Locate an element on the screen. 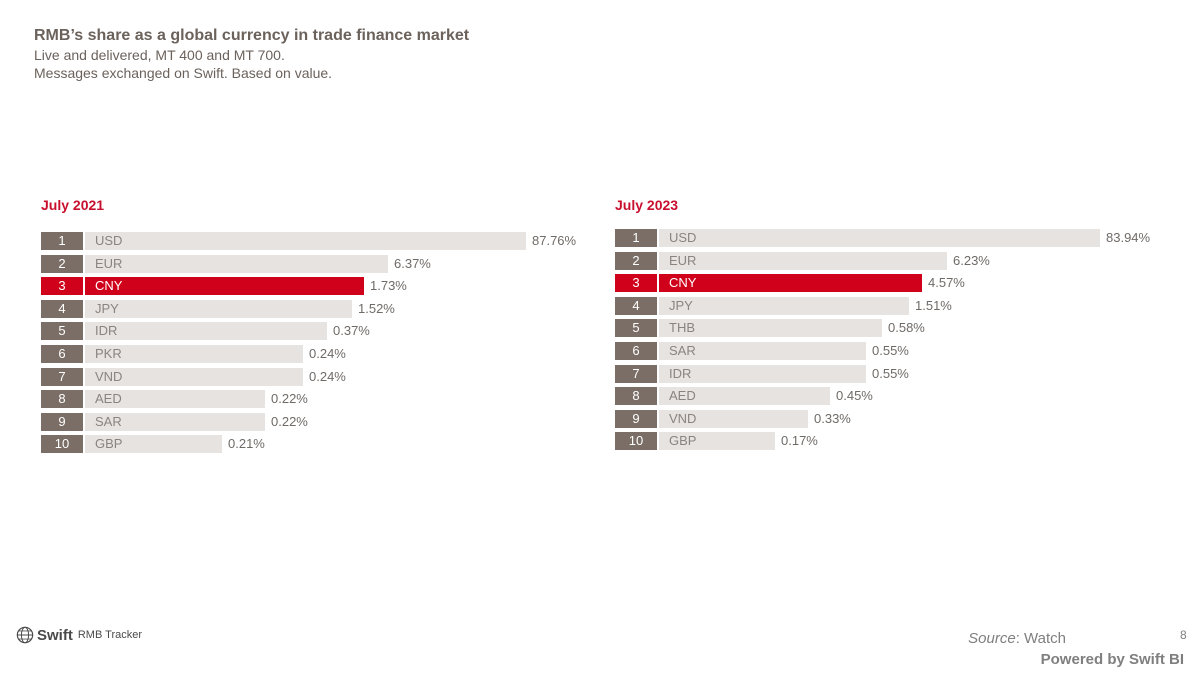  bar-row-vnd: 9 VND 0.33% is located at coordinates (895, 419).